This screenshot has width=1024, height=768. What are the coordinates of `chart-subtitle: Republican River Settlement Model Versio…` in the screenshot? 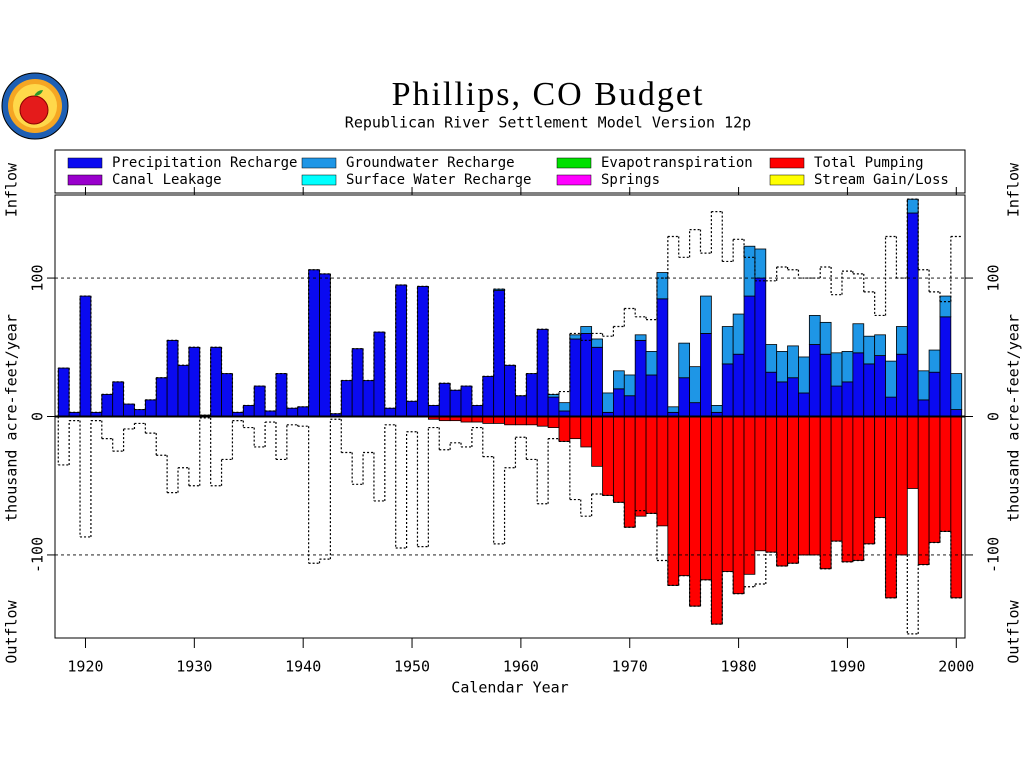 It's located at (548, 123).